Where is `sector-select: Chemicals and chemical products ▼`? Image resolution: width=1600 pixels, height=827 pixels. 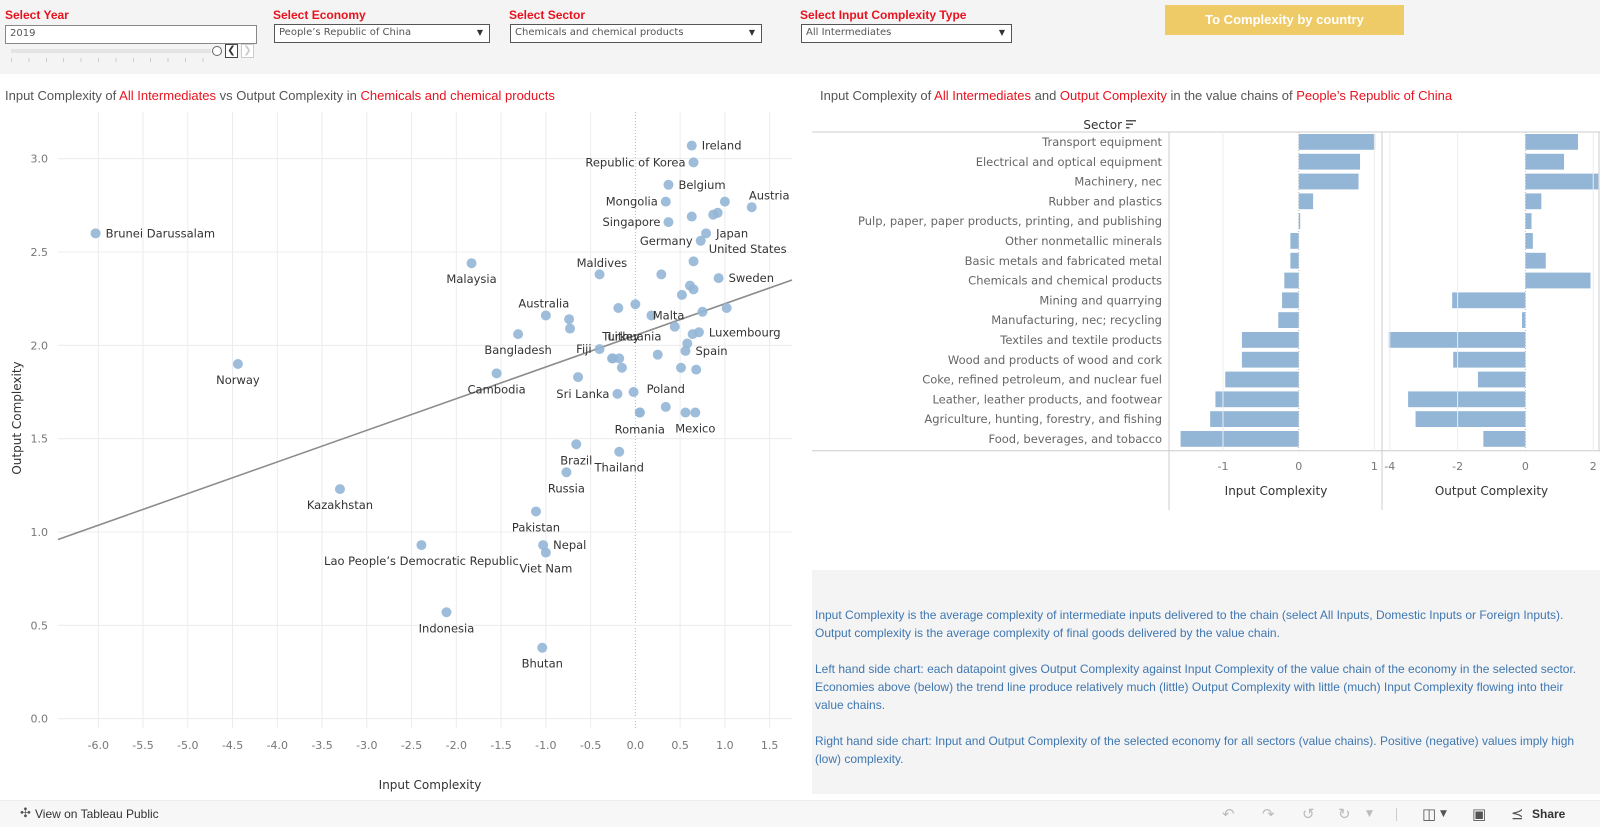 sector-select: Chemicals and chemical products ▼ is located at coordinates (636, 33).